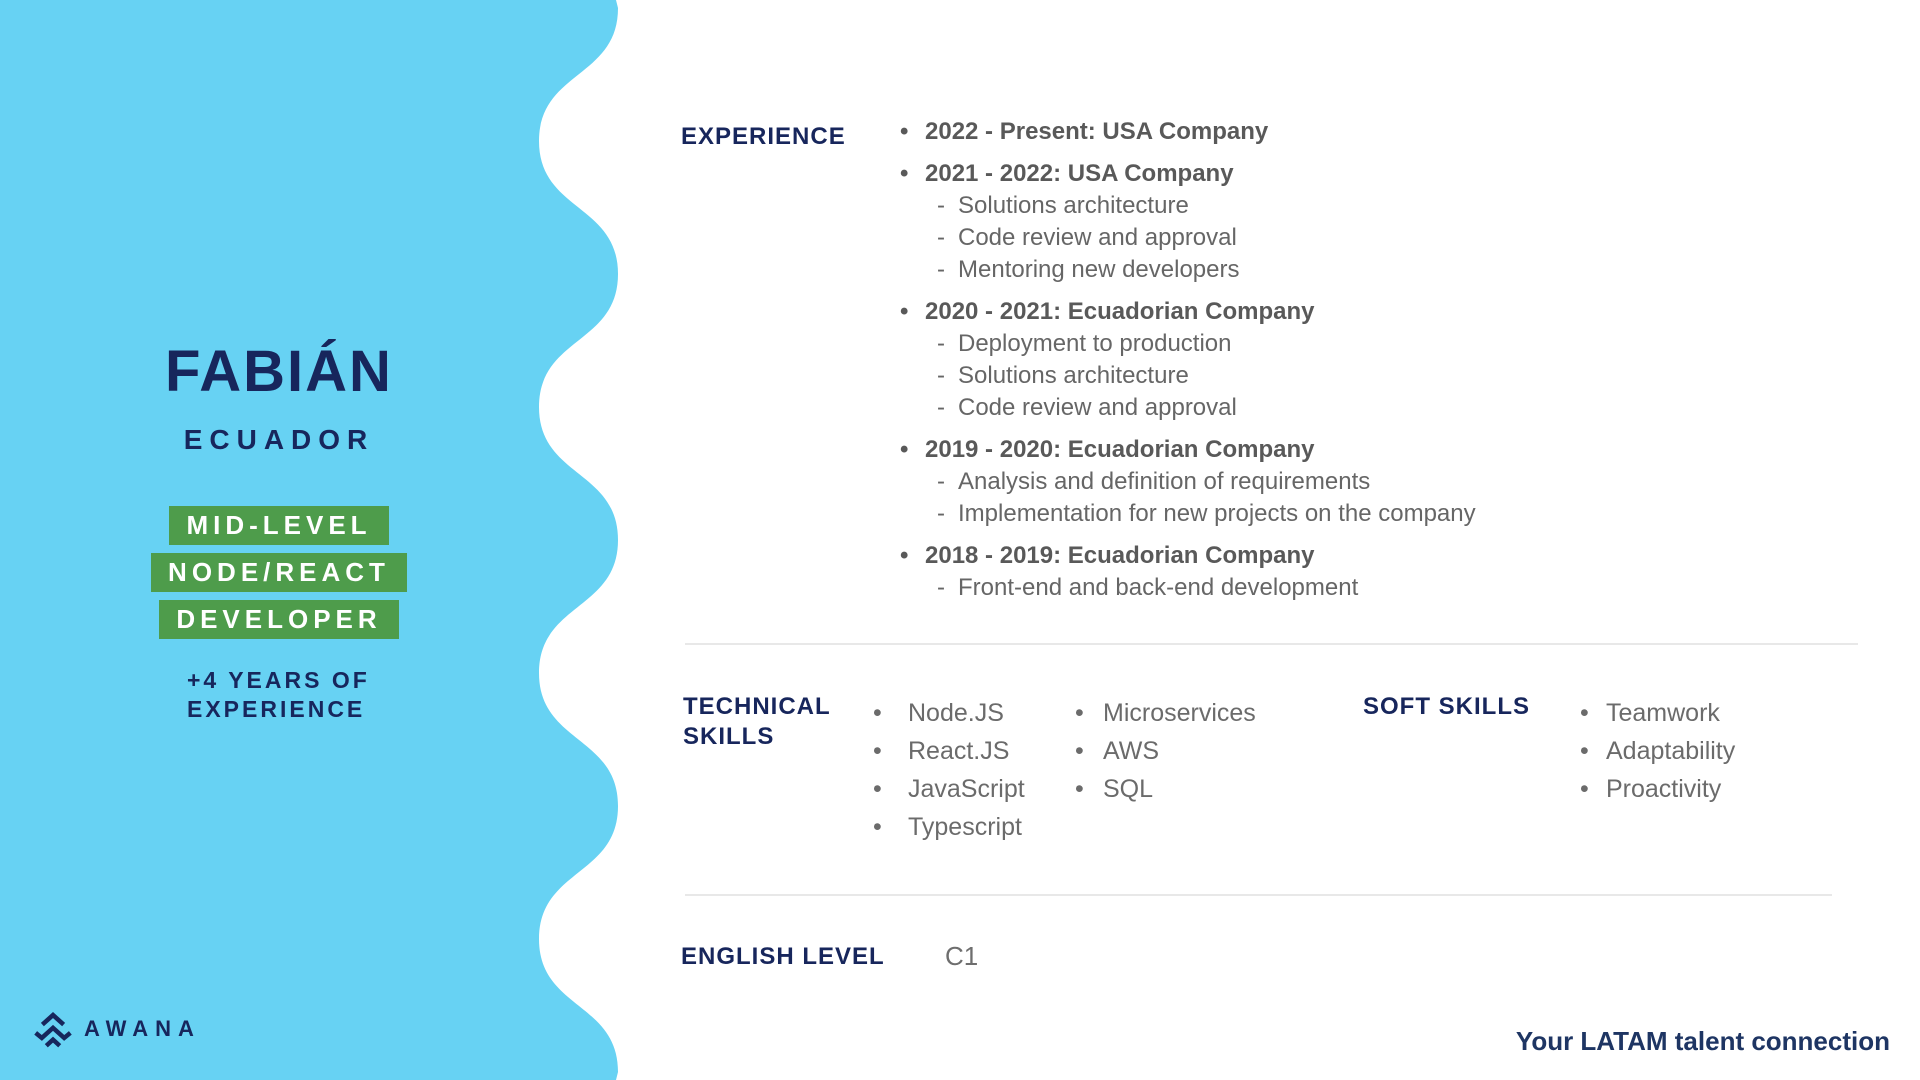  Describe the element at coordinates (279, 371) in the screenshot. I see `candidate-name: FABIÁN` at that location.